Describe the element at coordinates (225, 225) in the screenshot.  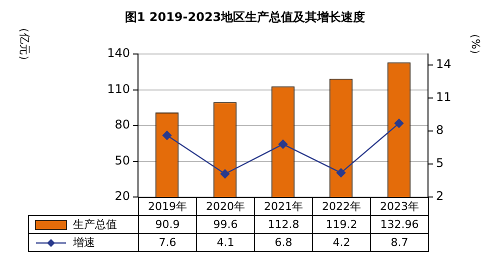
I see `data-label: 99.6` at that location.